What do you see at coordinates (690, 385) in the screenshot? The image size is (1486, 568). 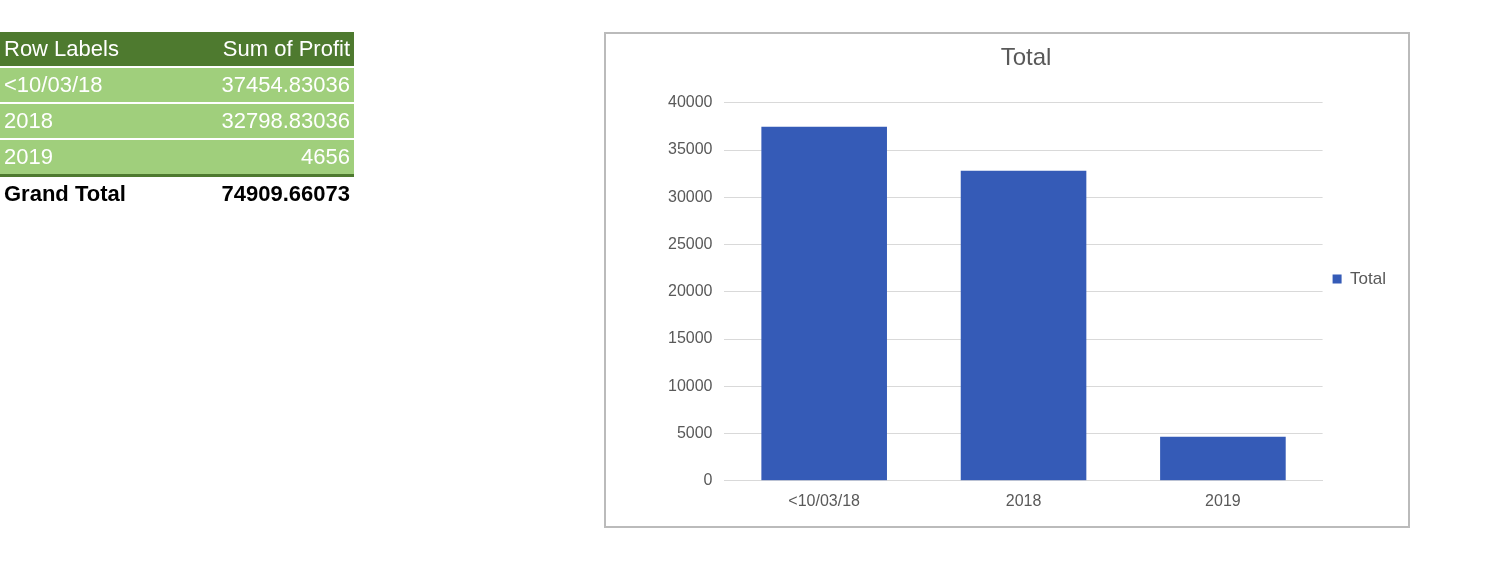 I see `y-tick-label: 10000` at bounding box center [690, 385].